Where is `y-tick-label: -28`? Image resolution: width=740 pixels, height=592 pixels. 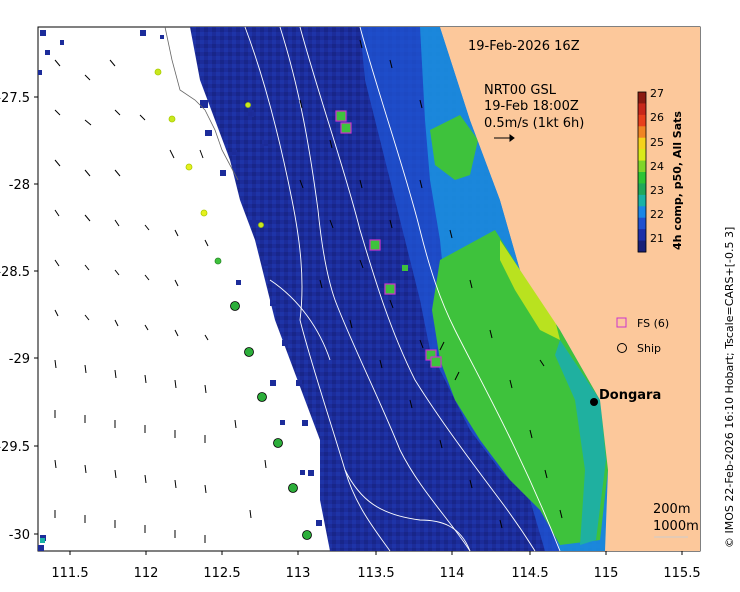
y-tick-label: -28 is located at coordinates (19, 185).